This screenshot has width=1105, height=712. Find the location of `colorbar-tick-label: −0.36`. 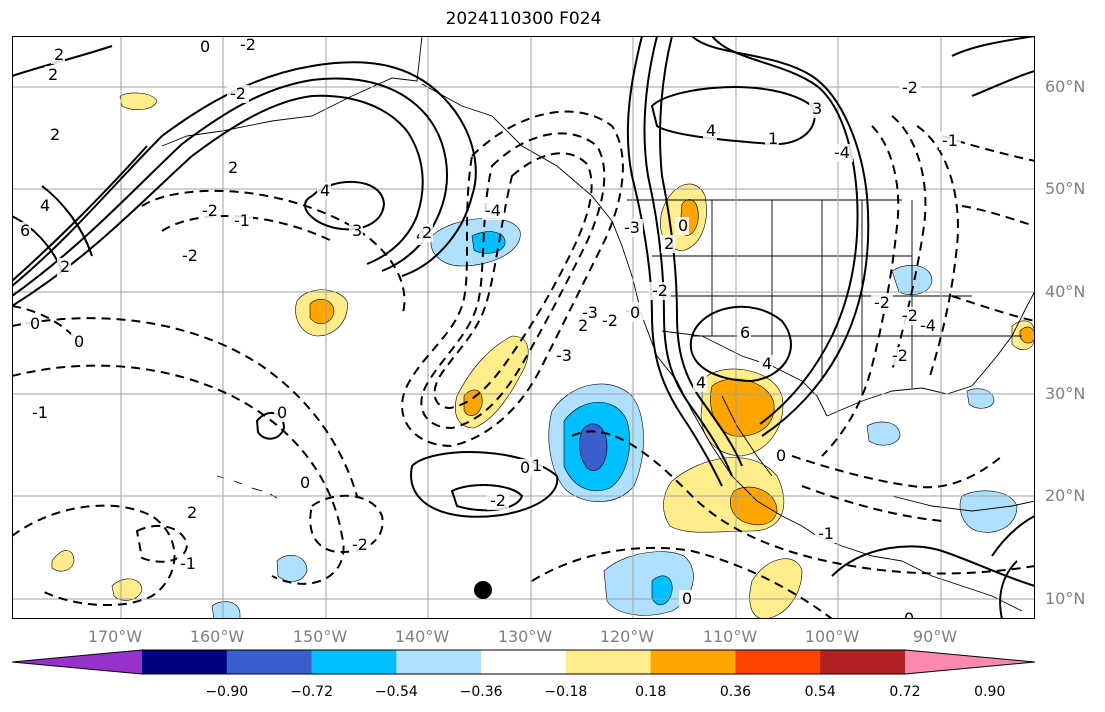

colorbar-tick-label: −0.36 is located at coordinates (481, 692).